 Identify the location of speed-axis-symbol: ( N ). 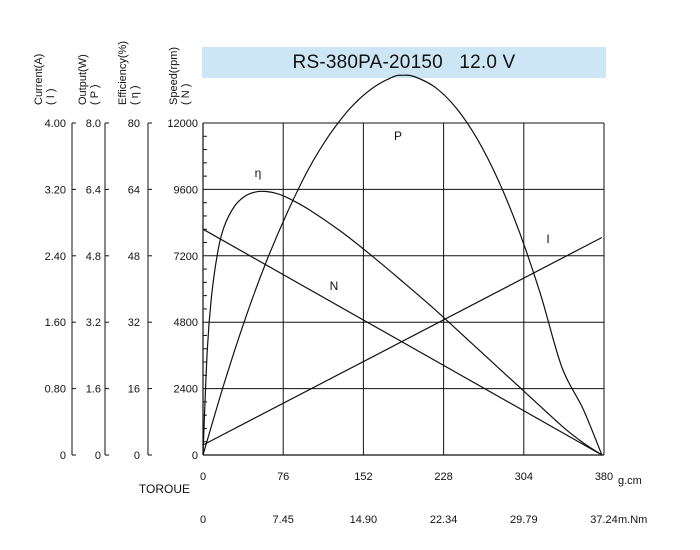
(186, 94).